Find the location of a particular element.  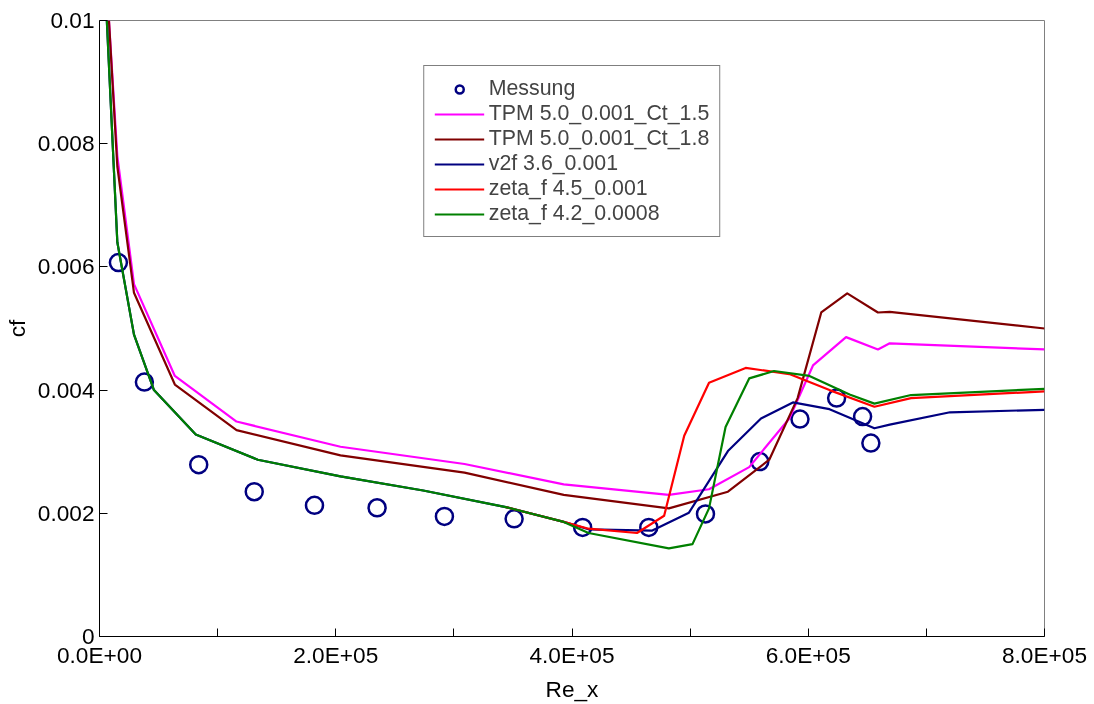

legend-label: TPM 5.0_0.001_Ct_1.5 is located at coordinates (599, 113).